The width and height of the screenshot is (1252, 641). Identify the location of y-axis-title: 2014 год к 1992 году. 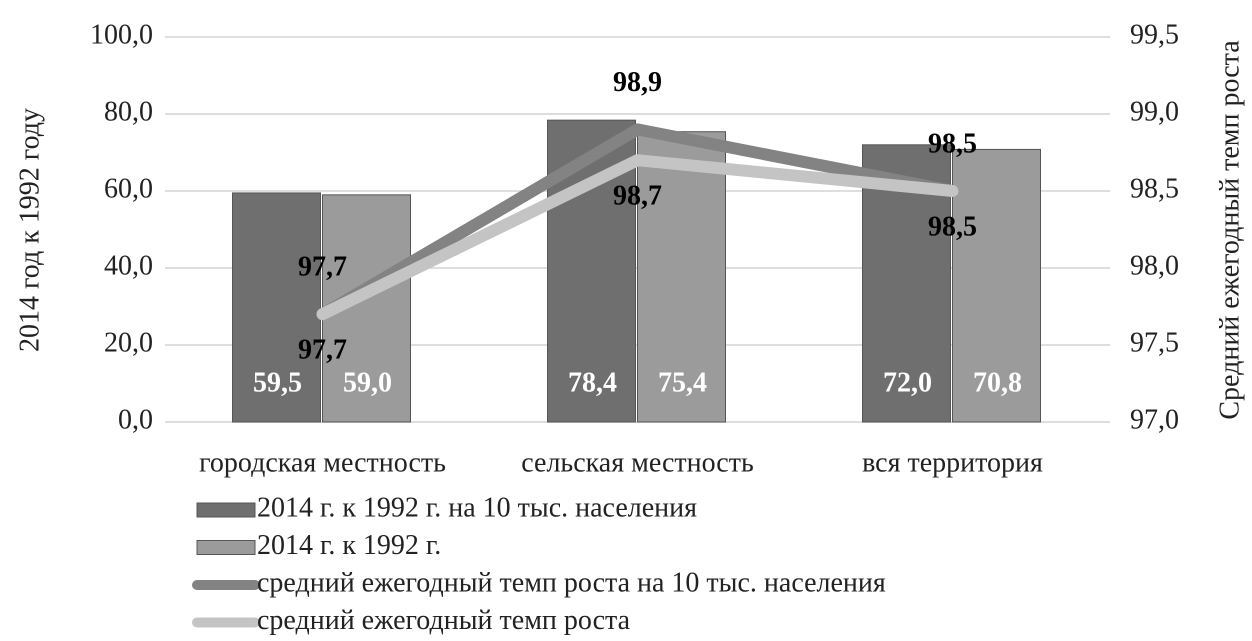
(29, 230).